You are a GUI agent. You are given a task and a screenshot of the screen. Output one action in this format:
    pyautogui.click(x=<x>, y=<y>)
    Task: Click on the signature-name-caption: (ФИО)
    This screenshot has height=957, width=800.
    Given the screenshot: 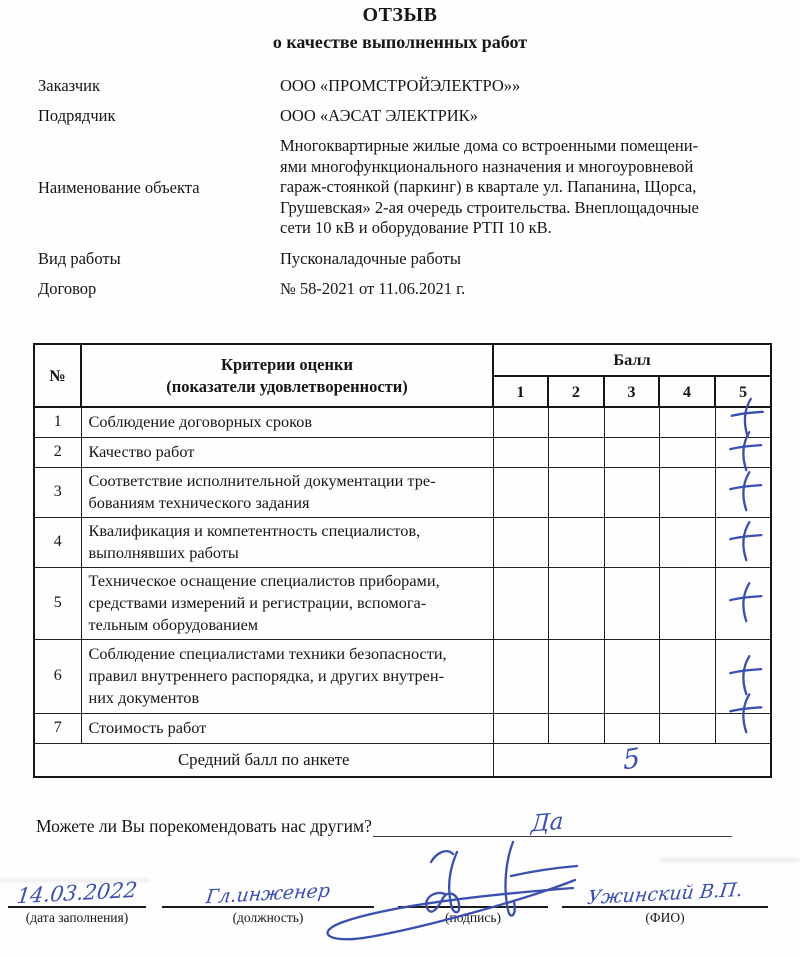 What is the action you would take?
    pyautogui.click(x=665, y=917)
    